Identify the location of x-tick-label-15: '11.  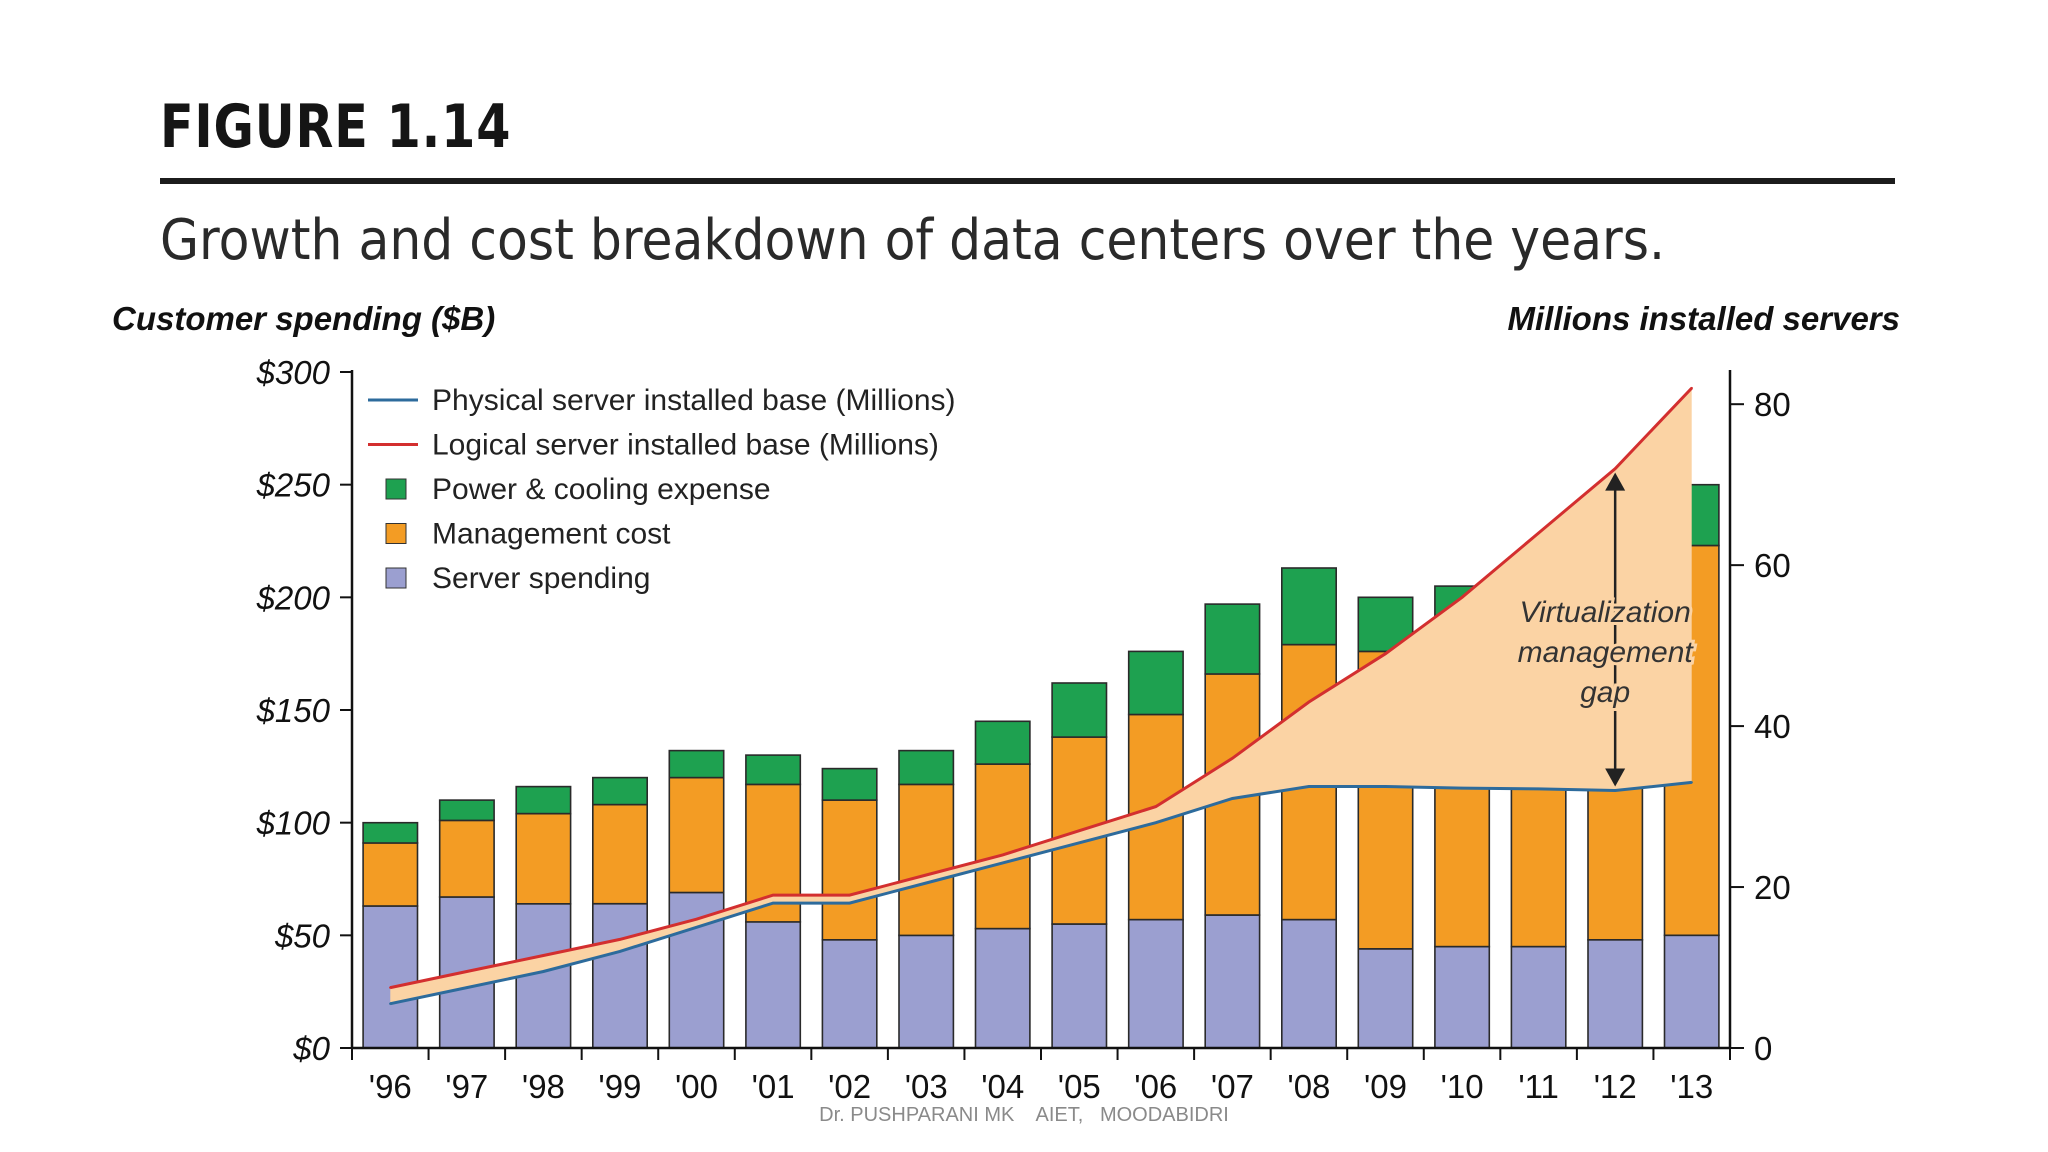
(1538, 1086).